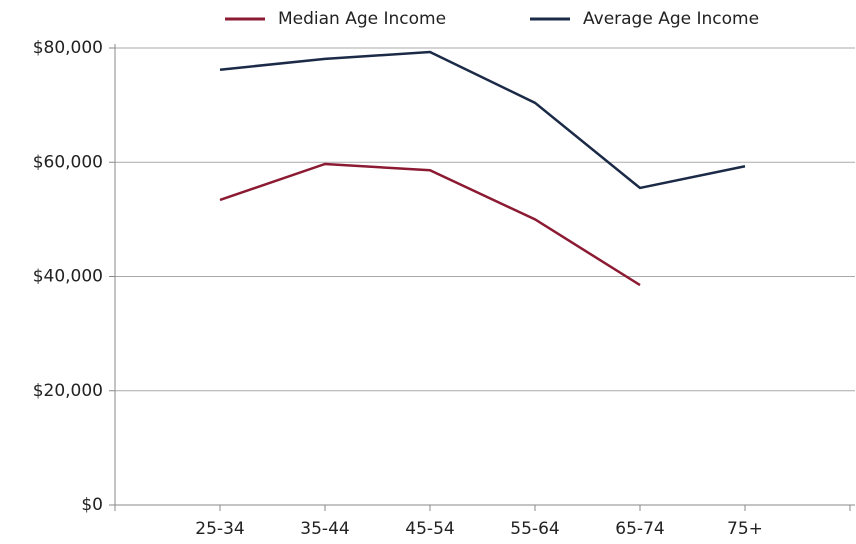 This screenshot has width=856, height=544. What do you see at coordinates (68, 48) in the screenshot?
I see `y-tick-label: $80,000` at bounding box center [68, 48].